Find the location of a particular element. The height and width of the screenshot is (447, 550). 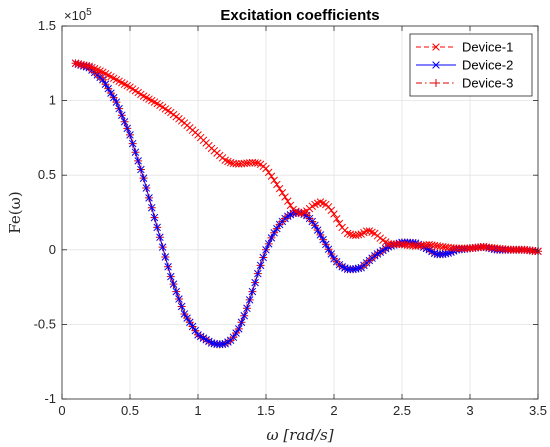

y-axis-exponent-base: ×10 is located at coordinates (75, 15).